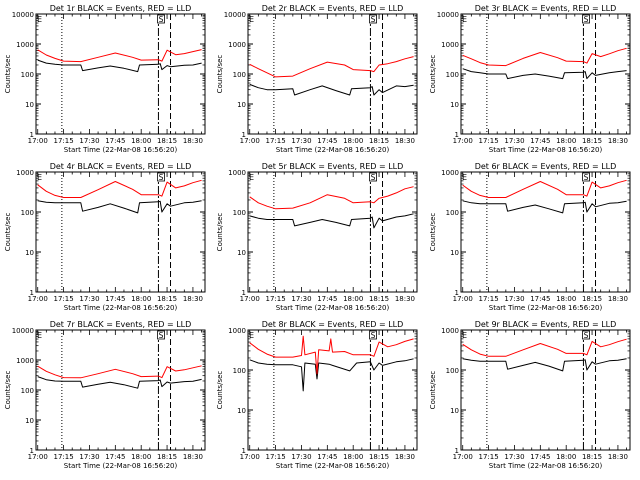 The height and width of the screenshot is (480, 640). Describe the element at coordinates (333, 166) in the screenshot. I see `chart-title: Det 5r BLACK = Events, RED = LLD` at that location.